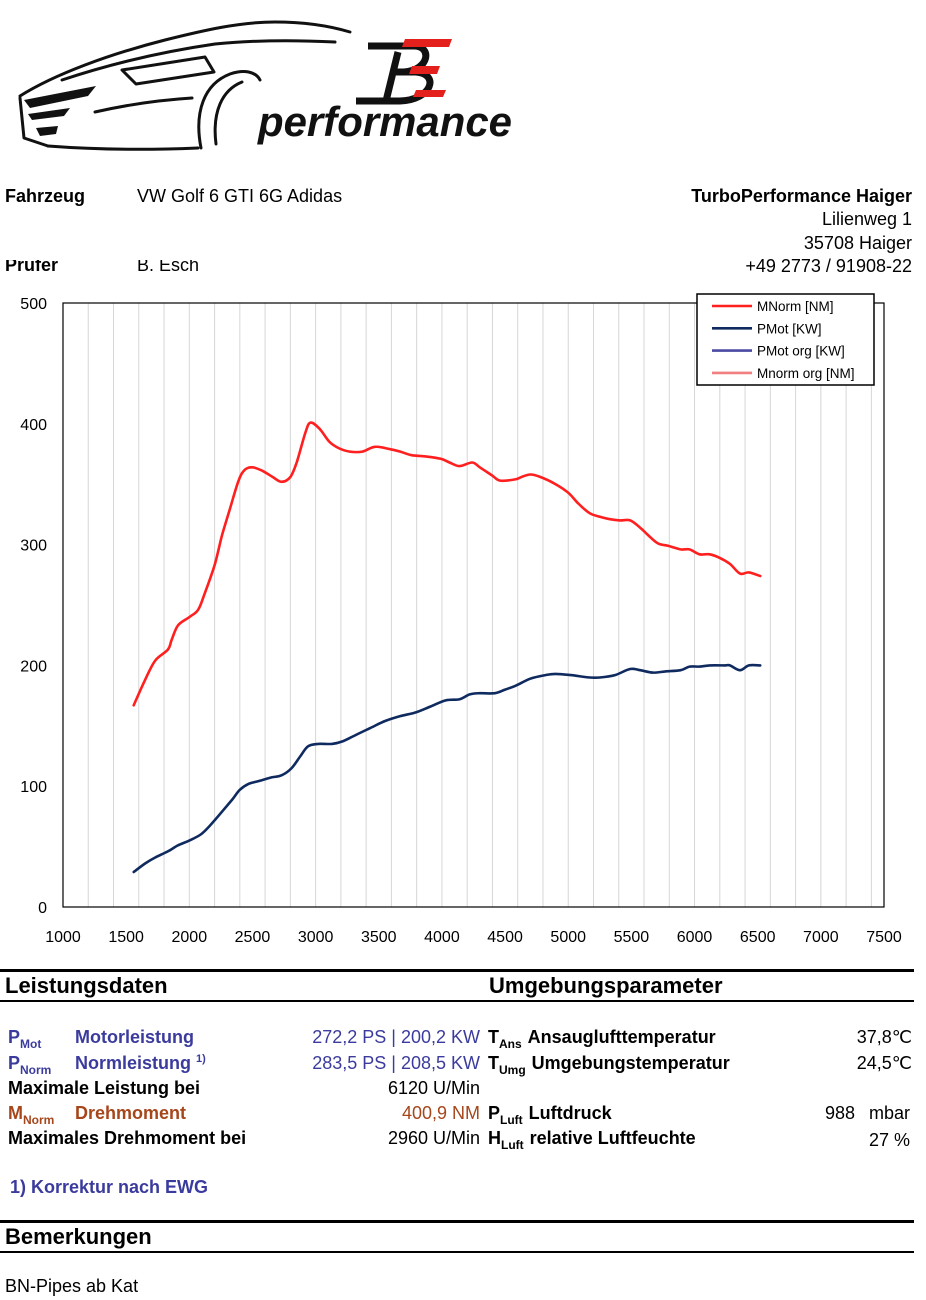  I want to click on car-headlight-icon, so click(60, 111).